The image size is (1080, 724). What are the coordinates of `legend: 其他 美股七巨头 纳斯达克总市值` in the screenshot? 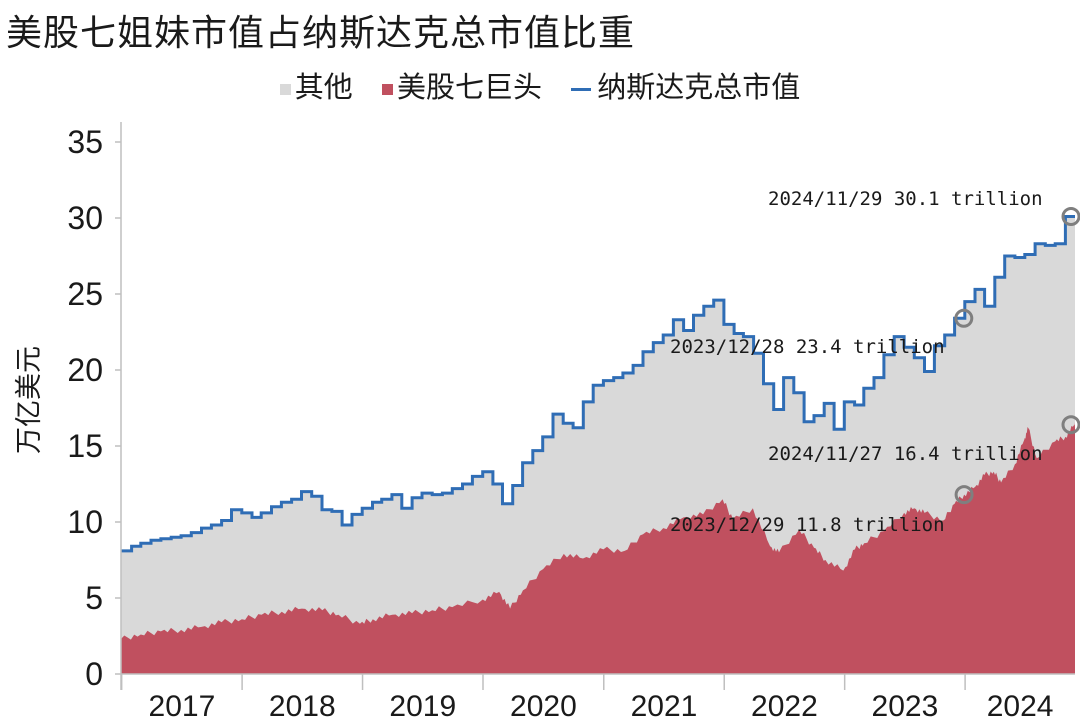 It's located at (540, 85).